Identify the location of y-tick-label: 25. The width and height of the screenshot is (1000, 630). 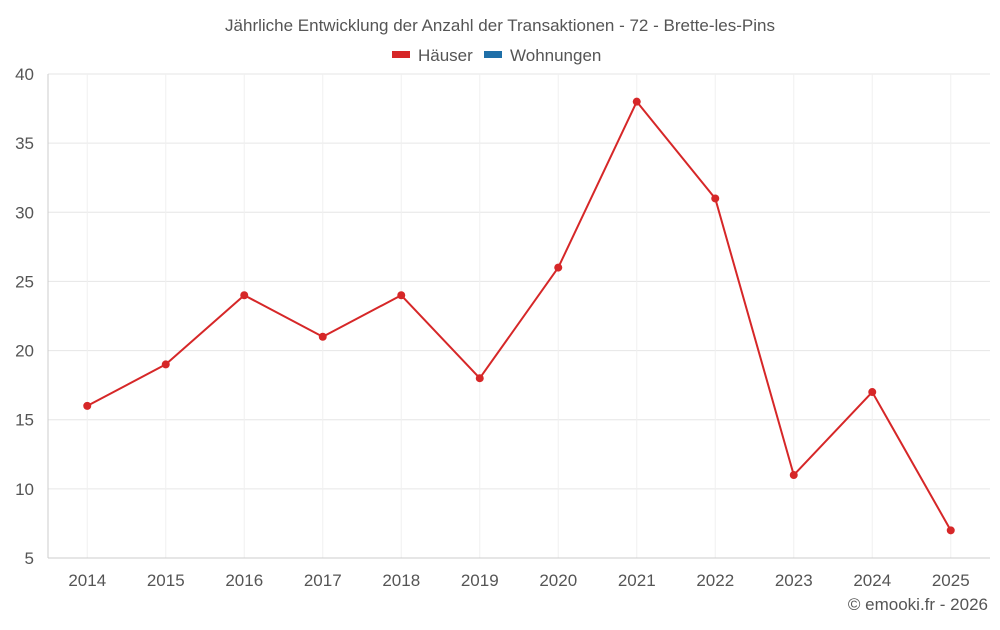
(24, 281).